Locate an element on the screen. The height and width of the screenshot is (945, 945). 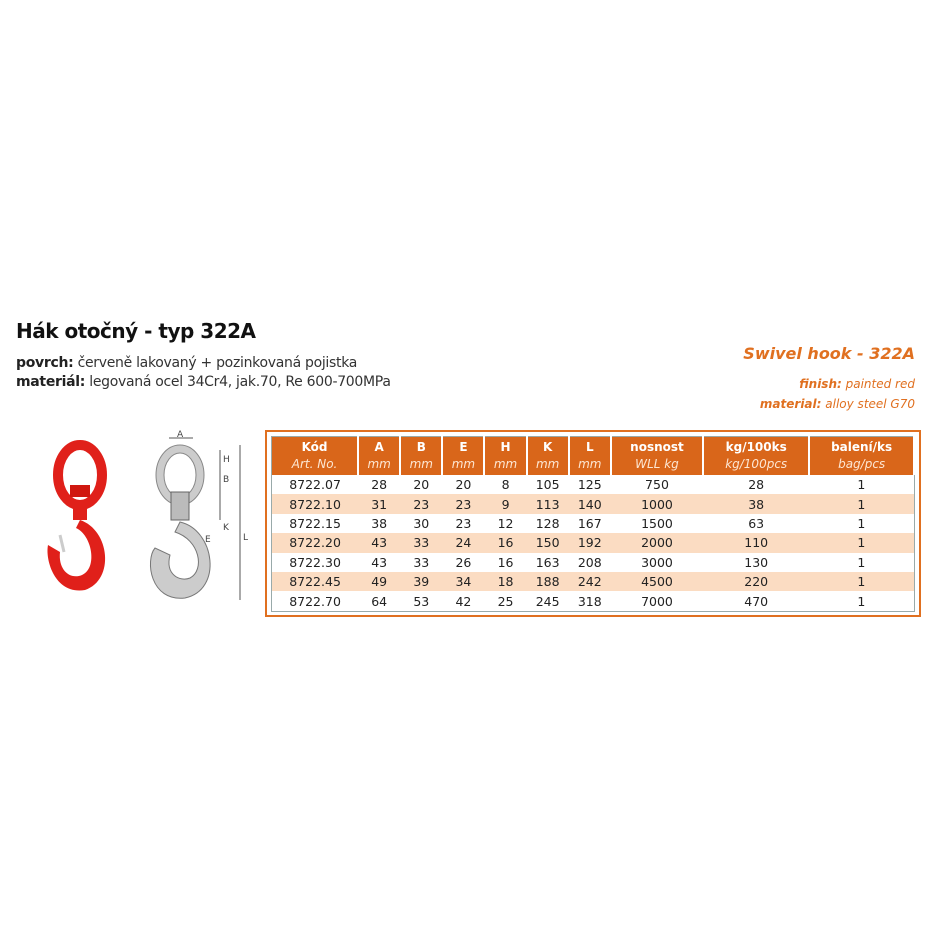
table-cell: 63 is located at coordinates (756, 523).